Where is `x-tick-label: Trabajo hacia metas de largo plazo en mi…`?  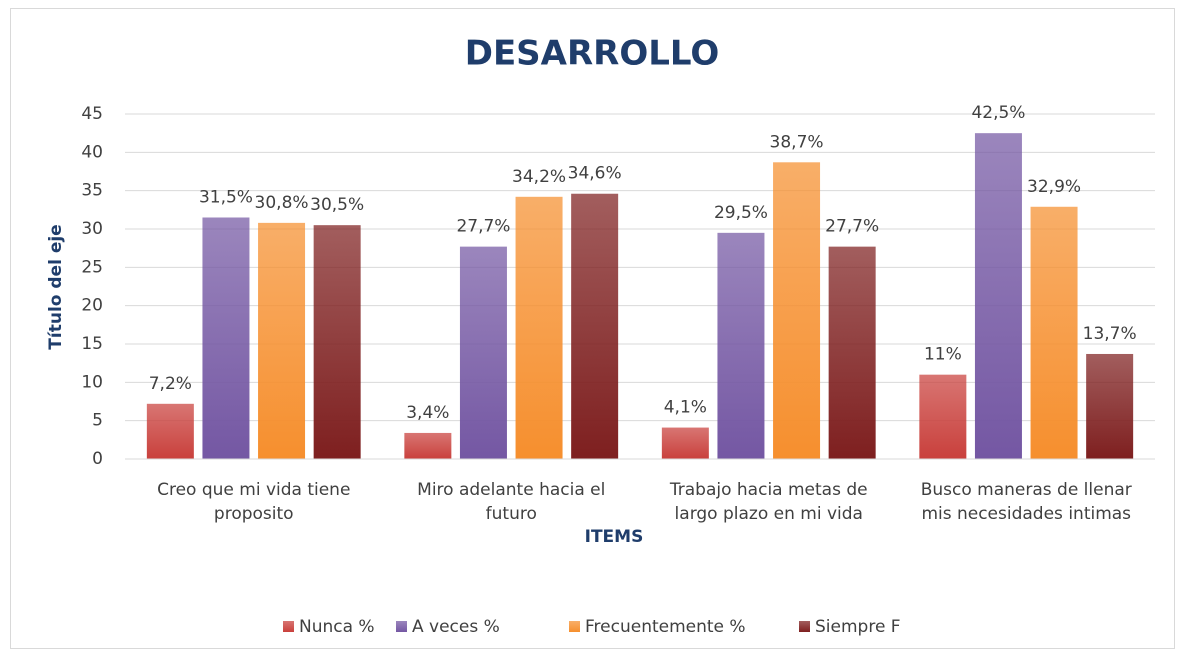 x-tick-label: Trabajo hacia metas de largo plazo en mi… is located at coordinates (768, 502).